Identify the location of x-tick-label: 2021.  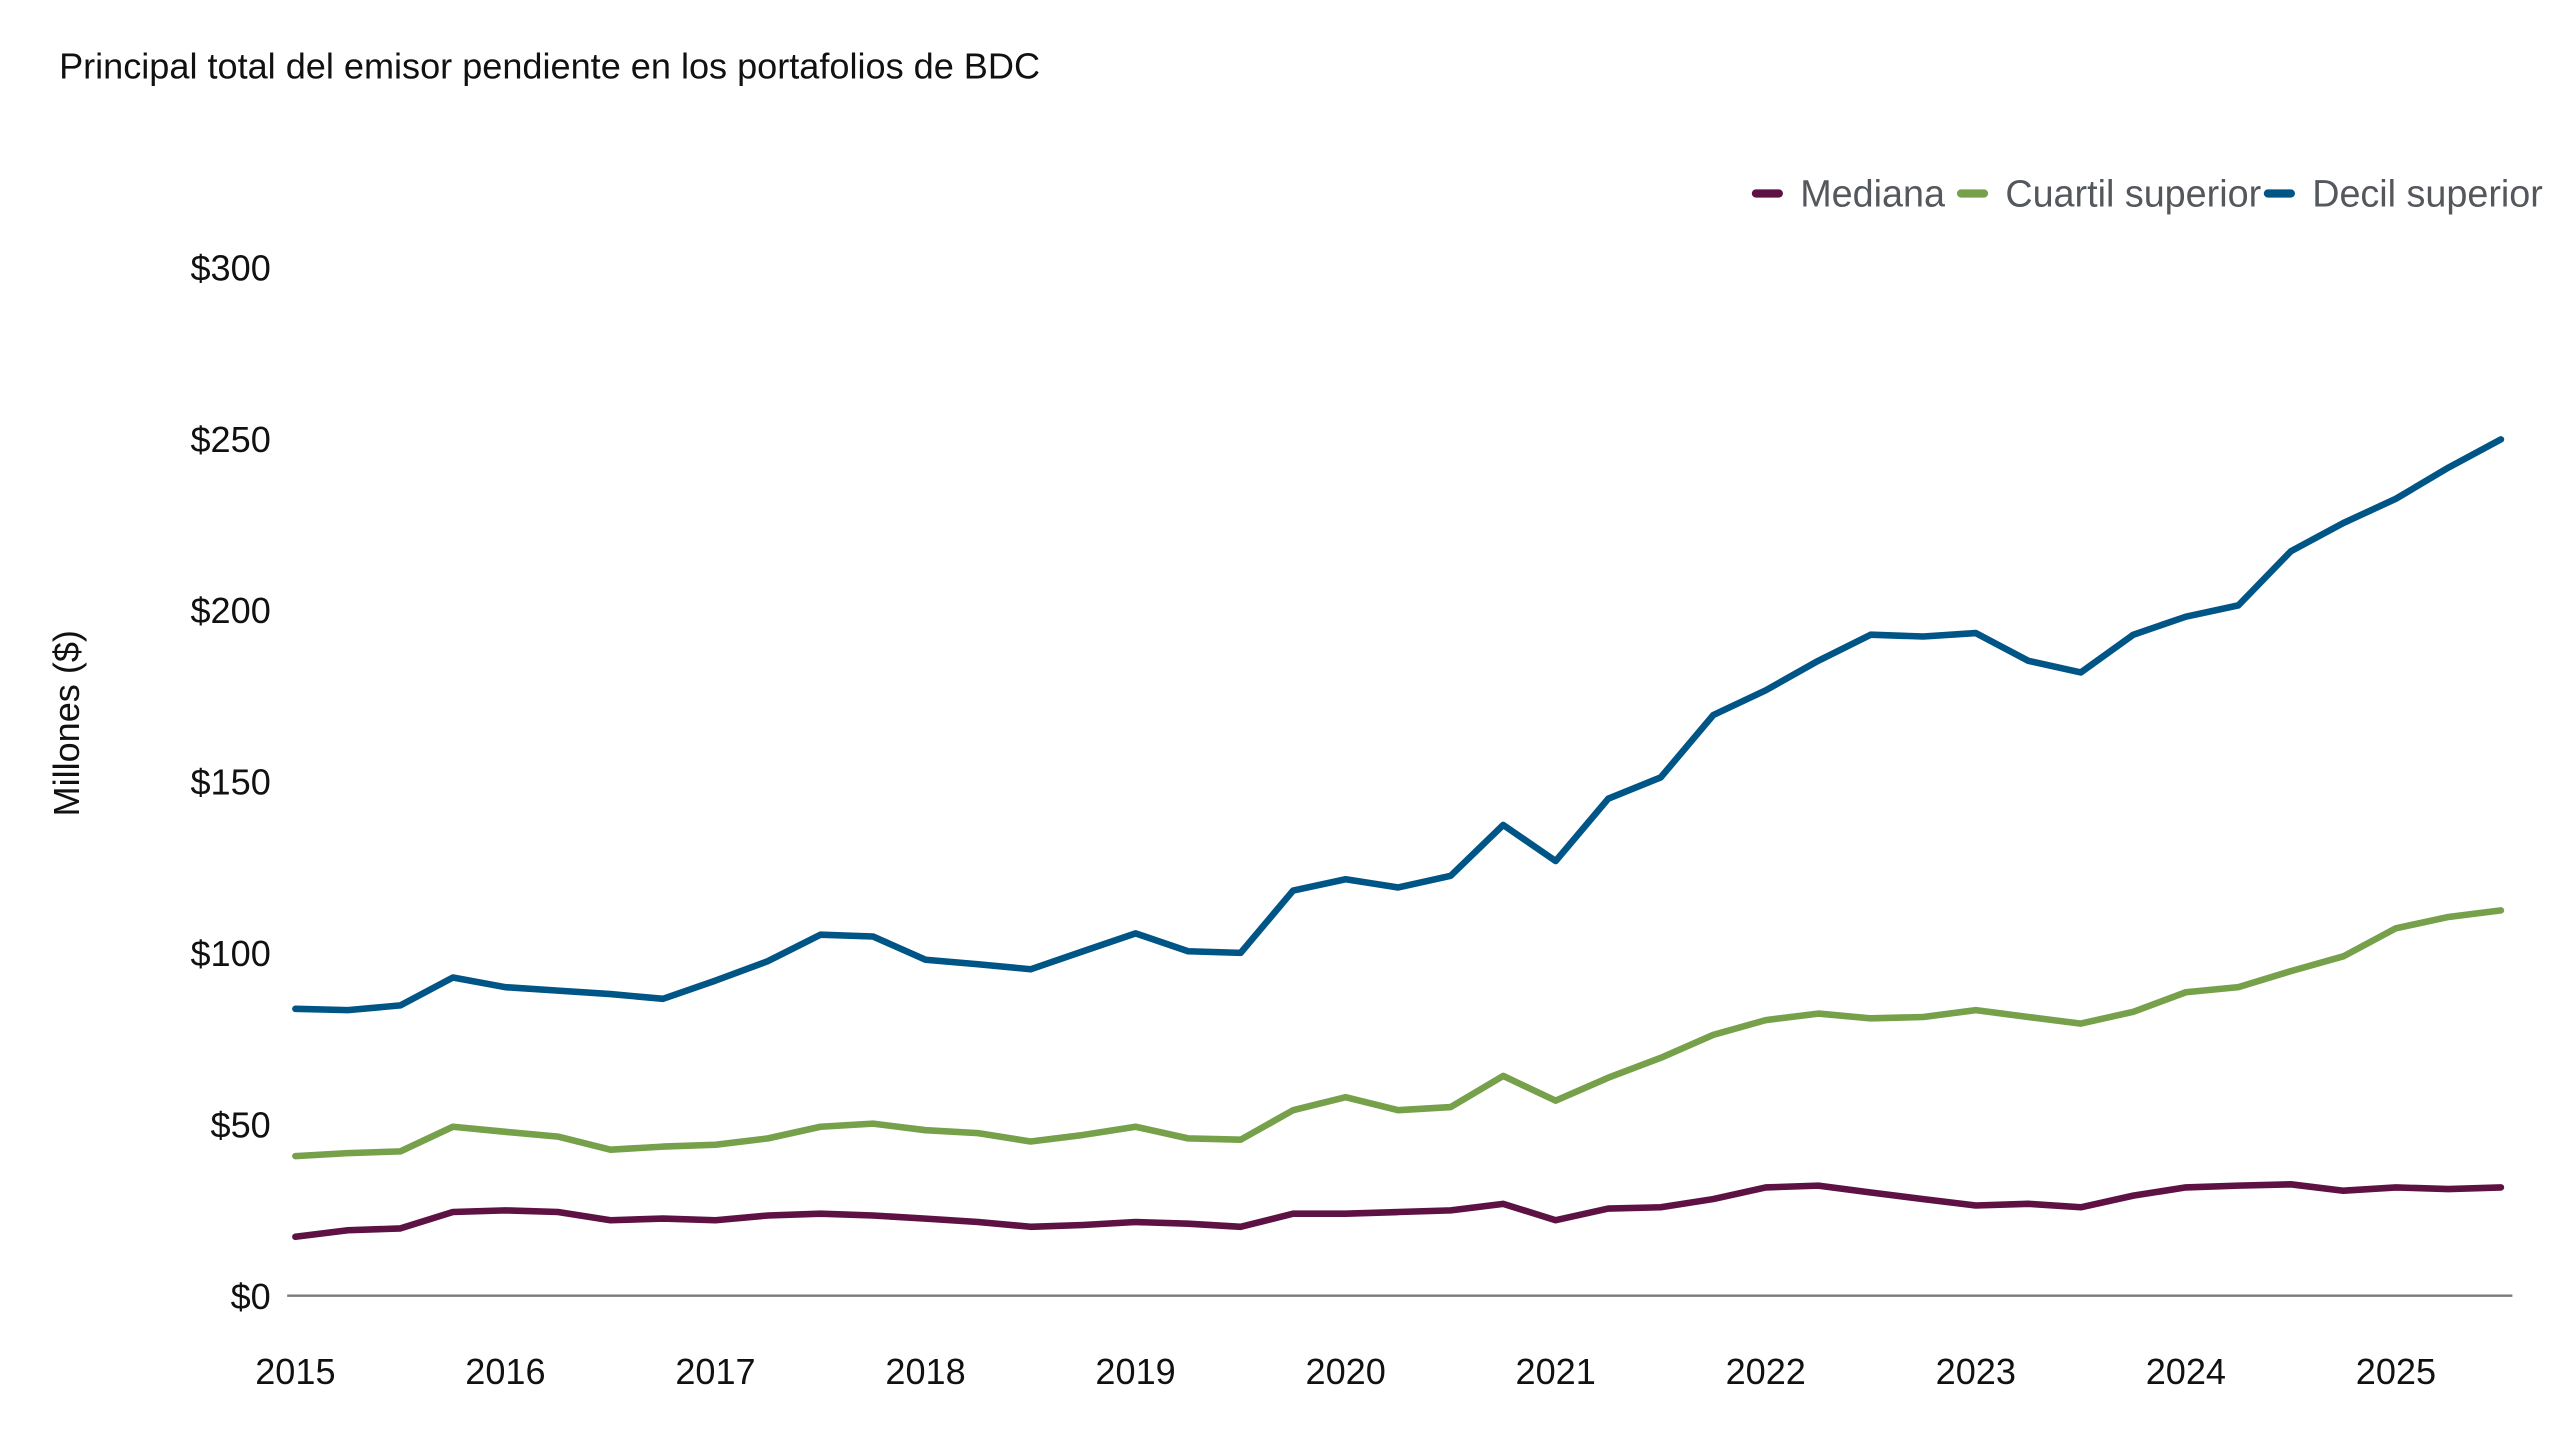
(1556, 1371).